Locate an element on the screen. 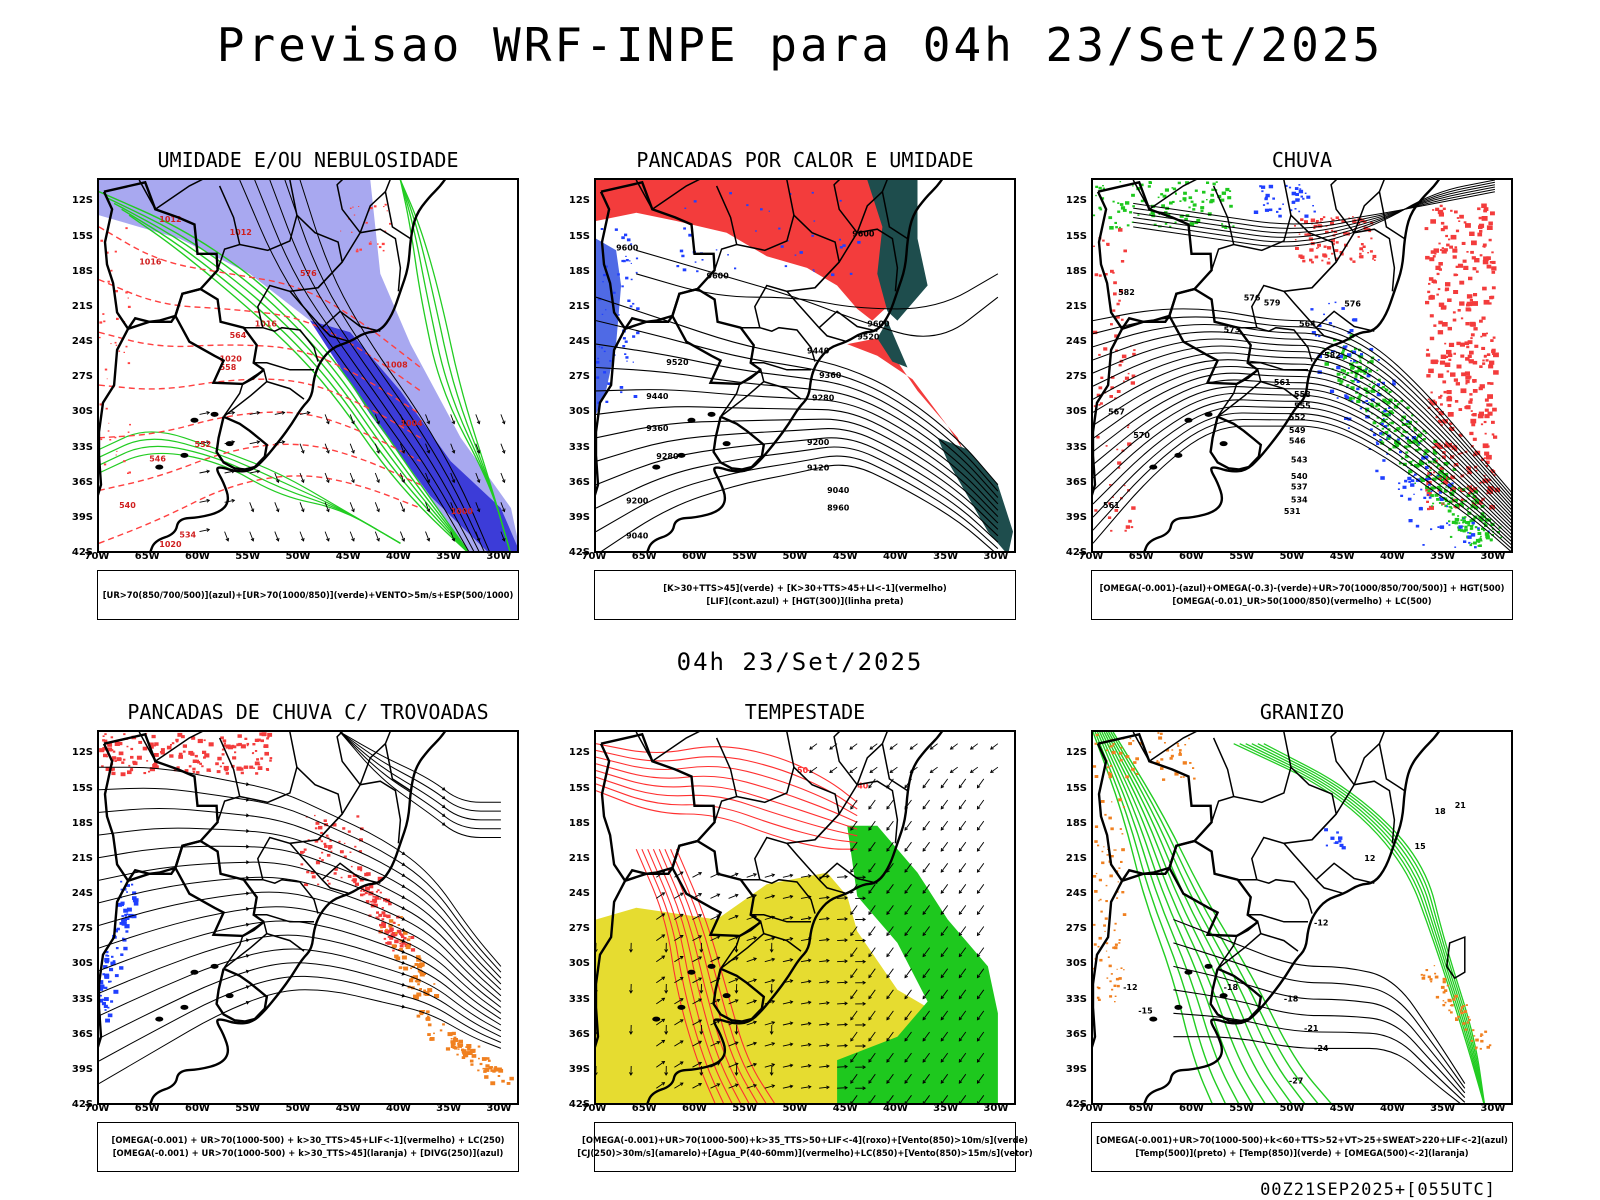 This screenshot has height=1200, width=1600. water-contour is located at coordinates (727, 820).